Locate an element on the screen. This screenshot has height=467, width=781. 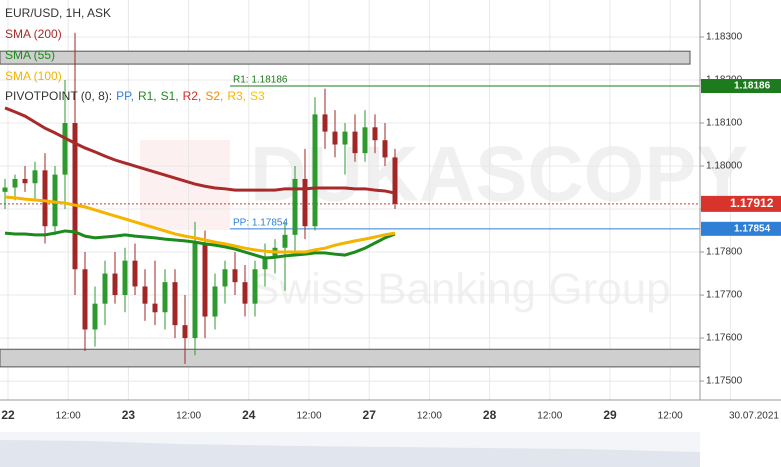
pivot-label: R1: 1.18186 is located at coordinates (260, 80).